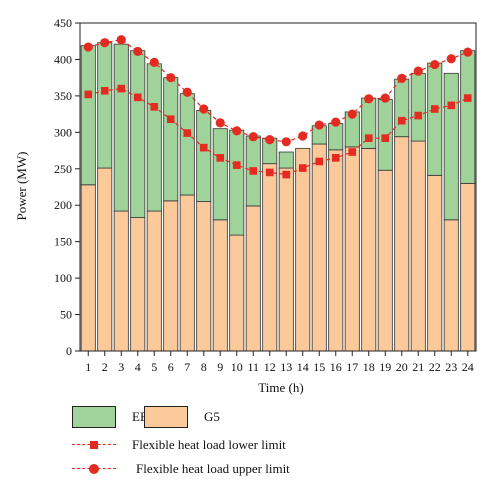  I want to click on x-tick-label-24: 24, so click(468, 367).